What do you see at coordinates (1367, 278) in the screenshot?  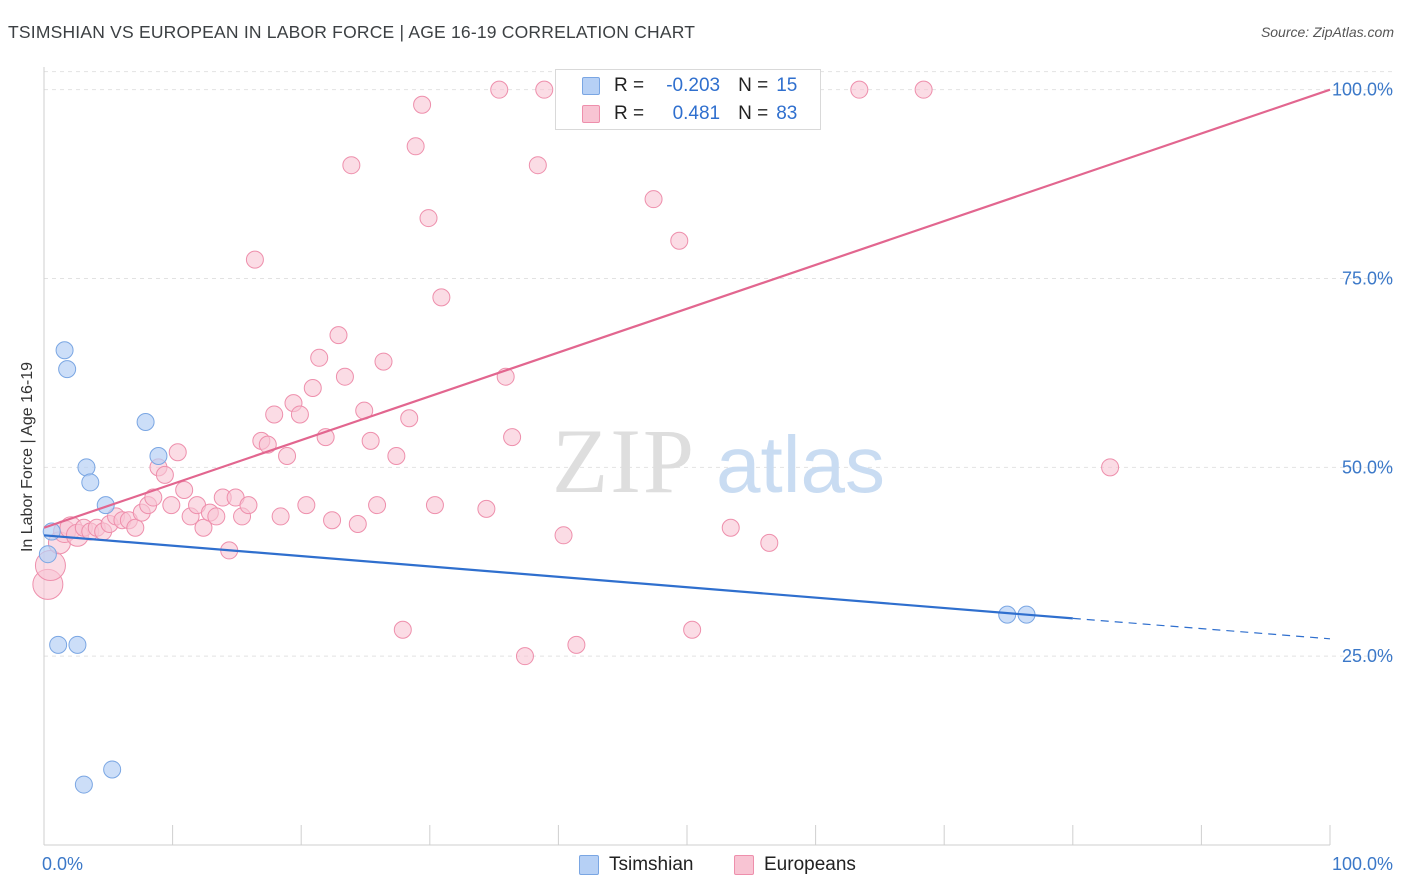 I see `y-tick-label: 75.0%` at bounding box center [1367, 278].